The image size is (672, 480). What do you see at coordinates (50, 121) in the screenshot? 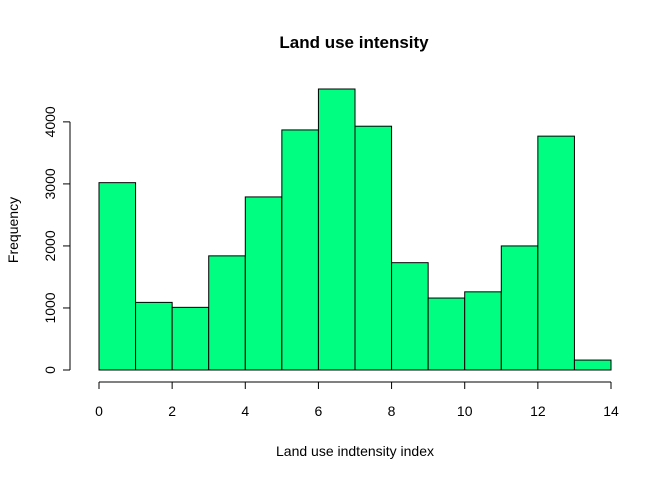
I see `y-tick-label: 4000` at bounding box center [50, 121].